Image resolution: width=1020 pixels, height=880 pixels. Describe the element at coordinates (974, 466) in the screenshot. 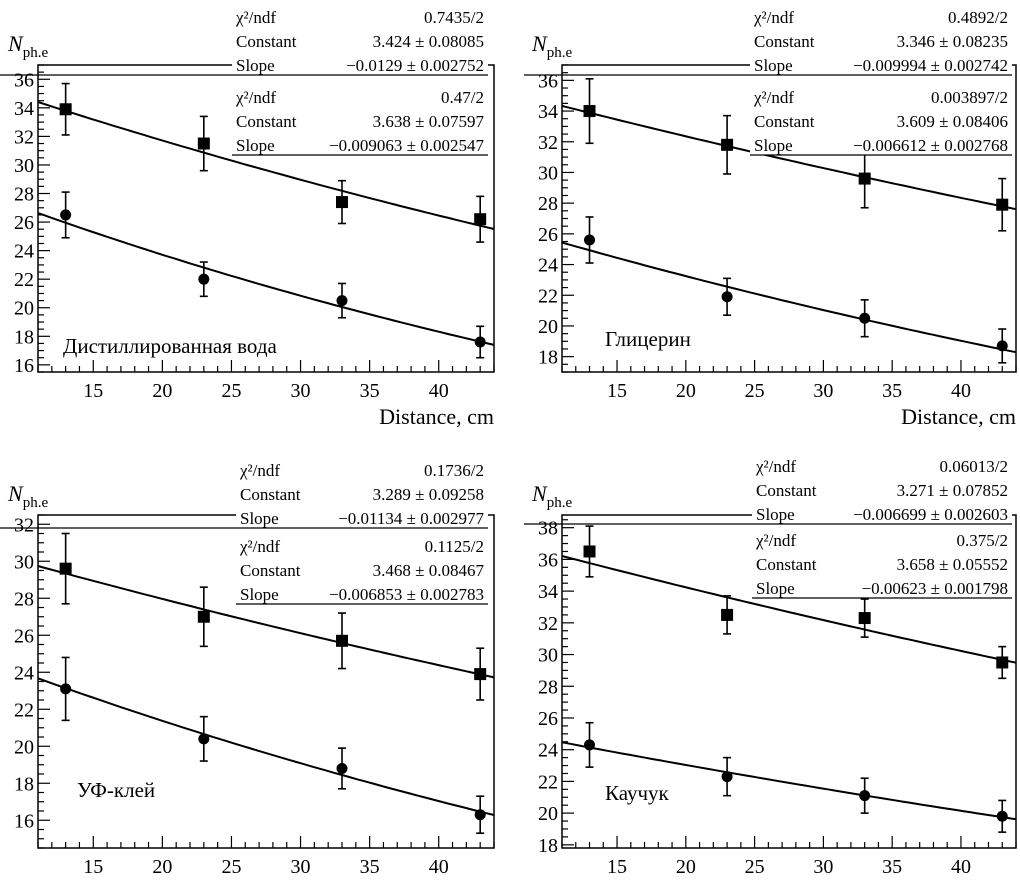

I see `stats-value: 0.06013/2` at that location.